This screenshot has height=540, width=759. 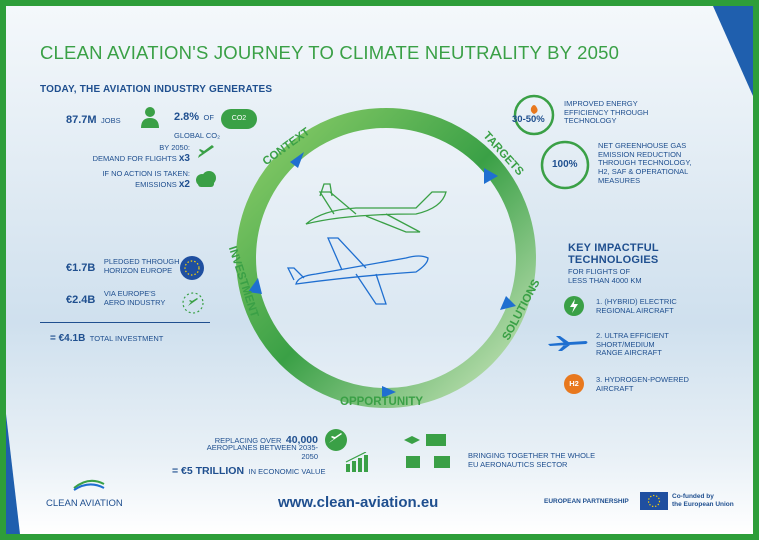 What do you see at coordinates (156, 184) in the screenshot?
I see `emissions-line2: EMISSIONS` at bounding box center [156, 184].